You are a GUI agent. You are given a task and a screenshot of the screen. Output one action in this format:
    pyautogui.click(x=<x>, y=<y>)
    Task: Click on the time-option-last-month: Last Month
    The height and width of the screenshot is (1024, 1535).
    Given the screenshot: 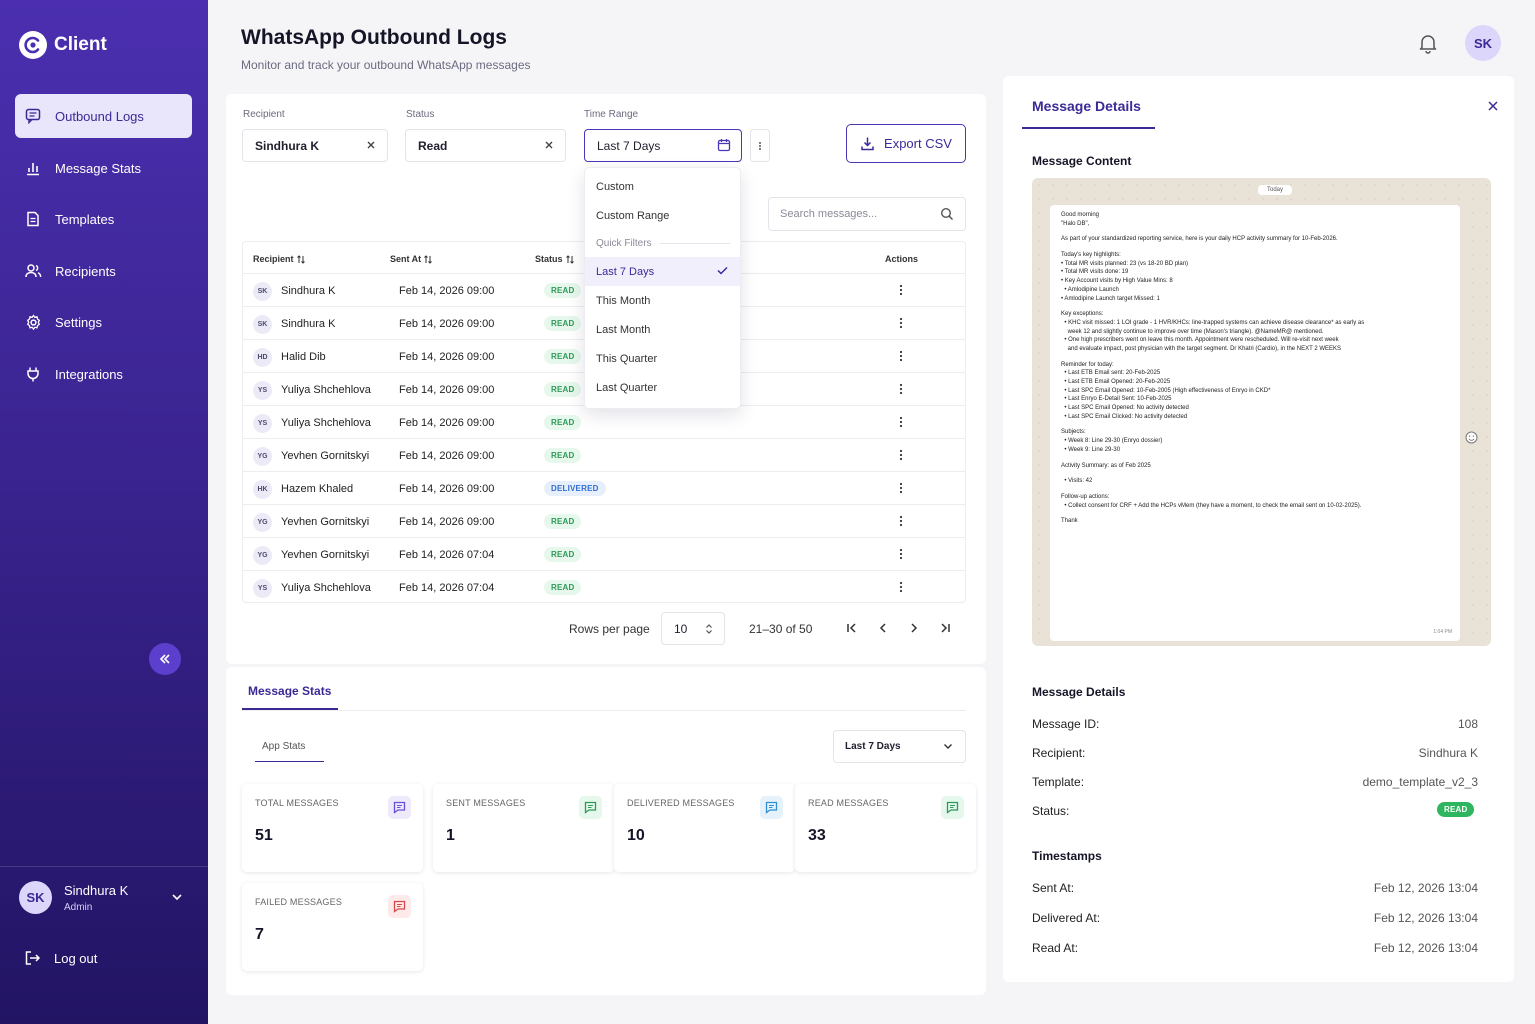 What is the action you would take?
    pyautogui.click(x=662, y=329)
    